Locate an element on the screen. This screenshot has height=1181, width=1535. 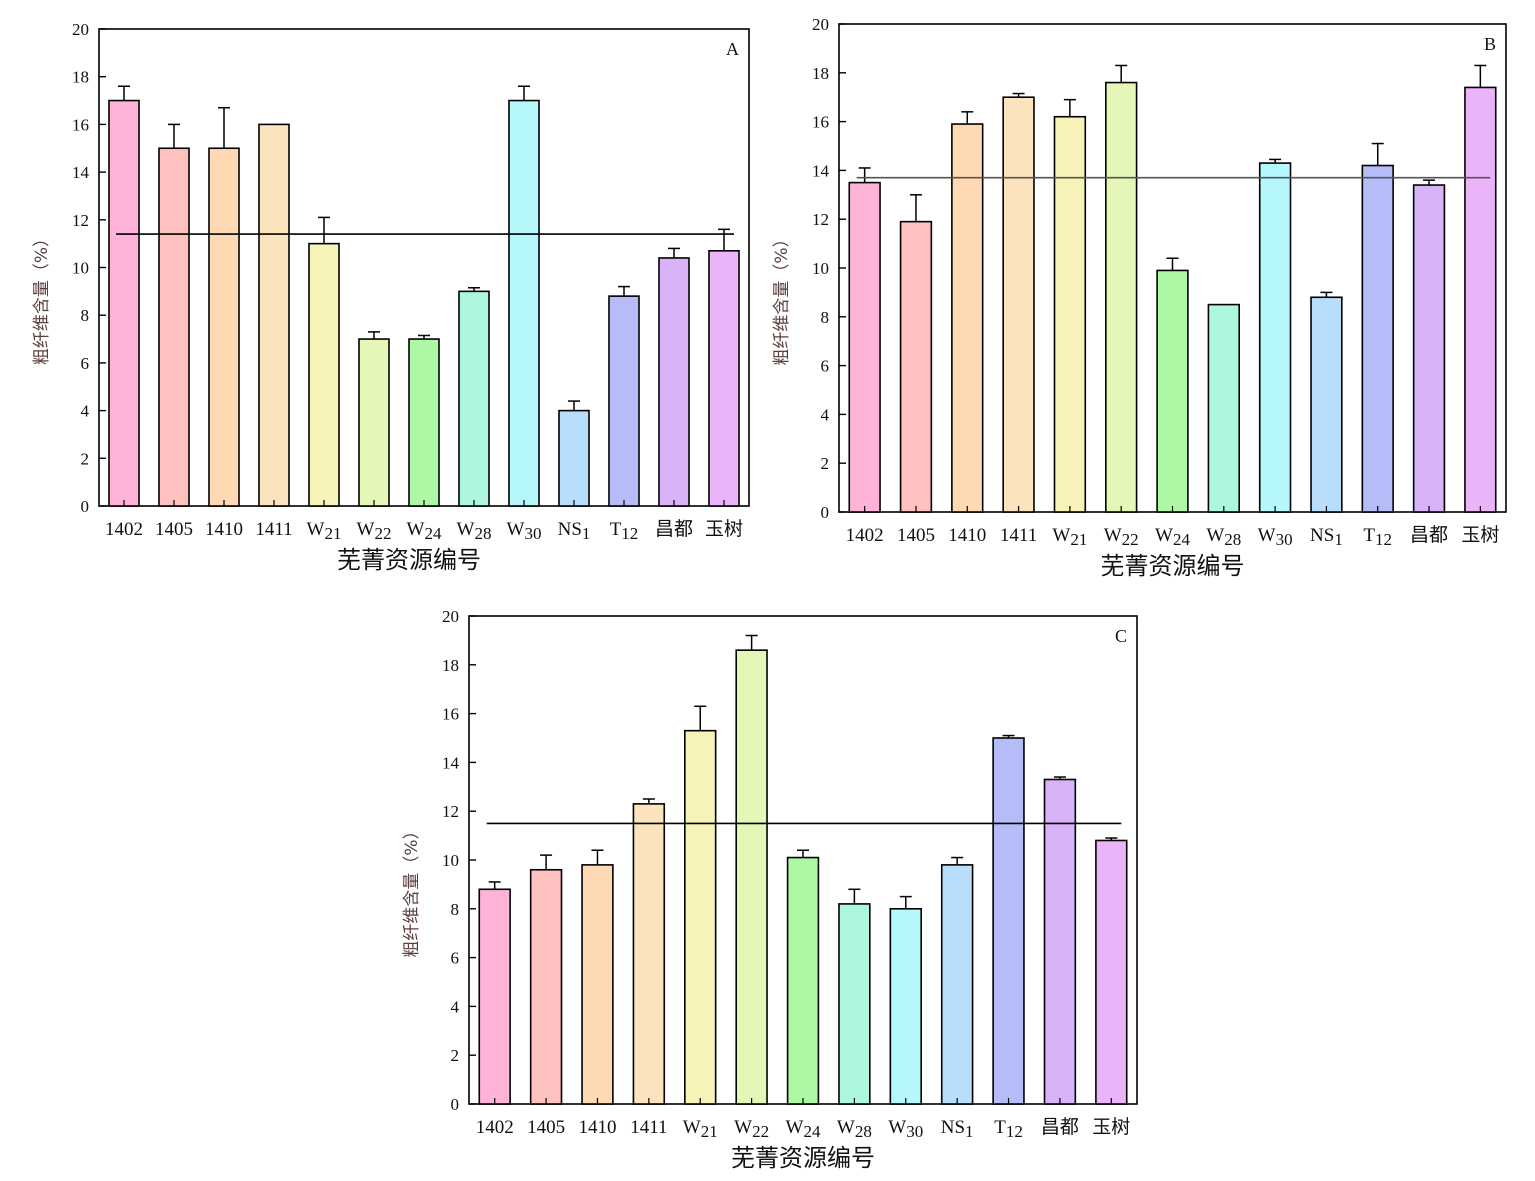
x-tick-label: 1410 is located at coordinates (224, 529).